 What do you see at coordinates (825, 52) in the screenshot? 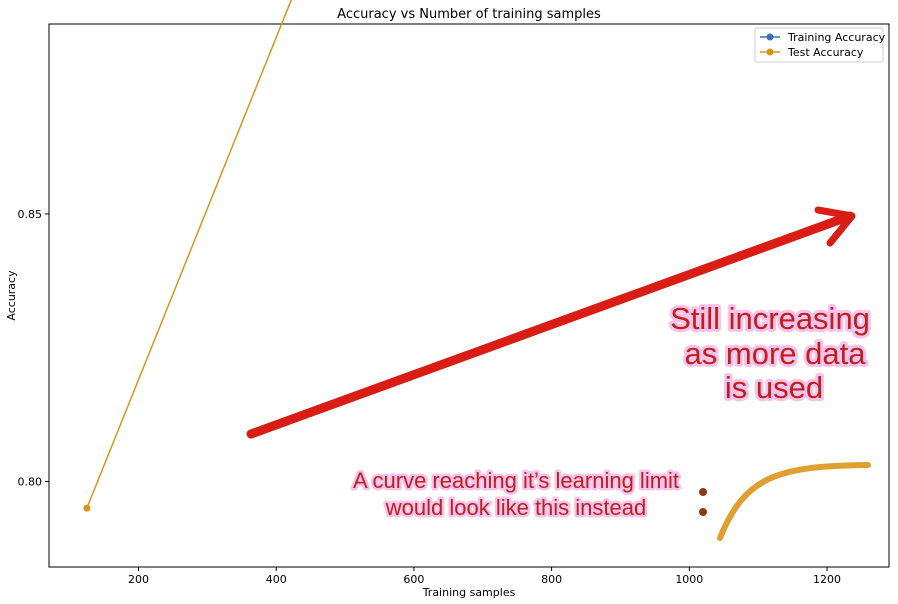
I see `legend-label-test-accuracy: Test Accuracy` at bounding box center [825, 52].